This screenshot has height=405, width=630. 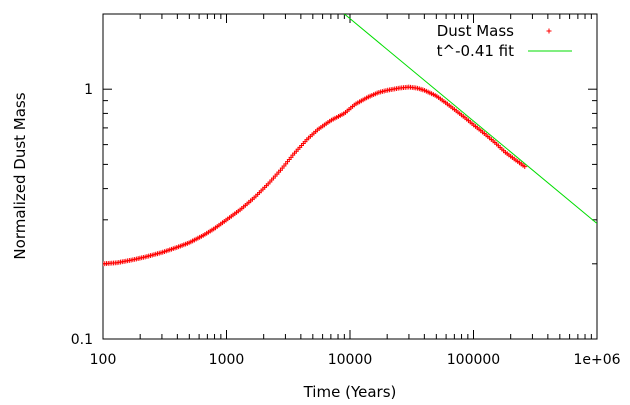 What do you see at coordinates (350, 392) in the screenshot?
I see `x-axis-title: Time (Years)` at bounding box center [350, 392].